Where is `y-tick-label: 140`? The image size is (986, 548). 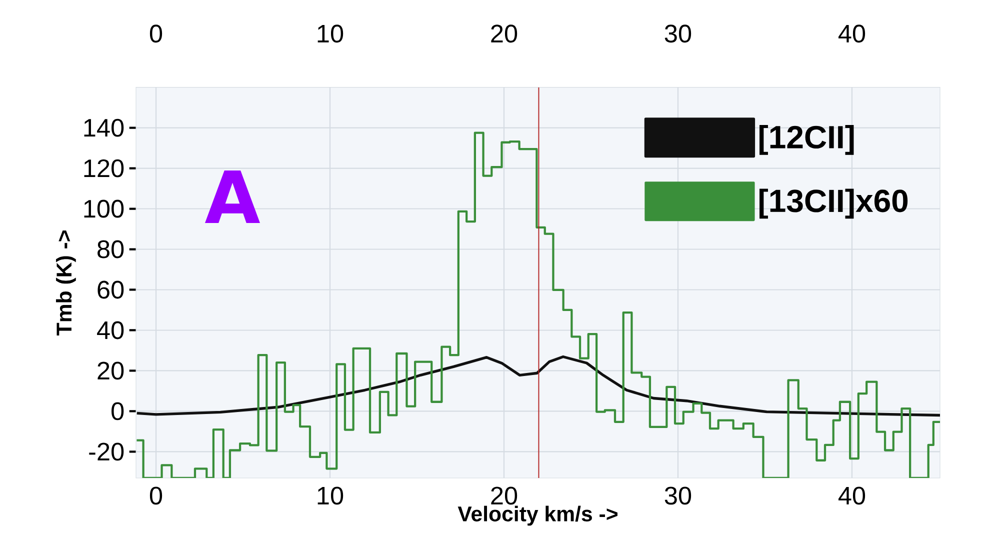
y-tick-label: 140 is located at coordinates (104, 127).